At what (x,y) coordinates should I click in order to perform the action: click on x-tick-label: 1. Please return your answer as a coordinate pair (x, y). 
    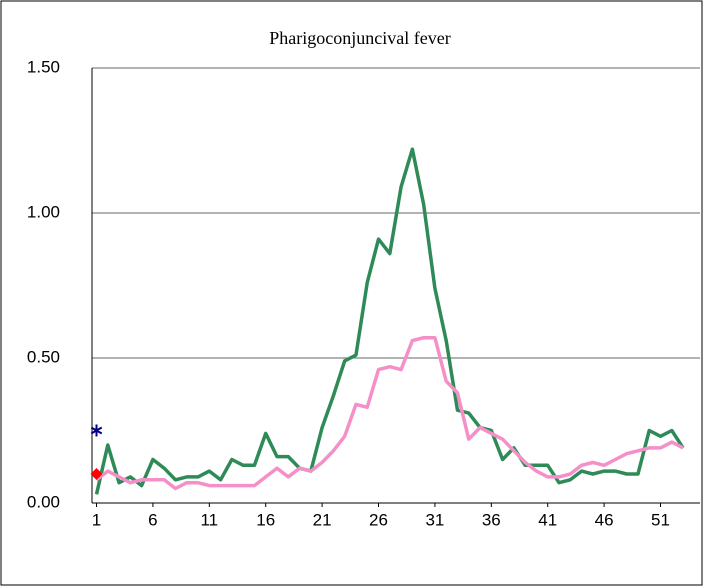
    Looking at the image, I should click on (96, 519).